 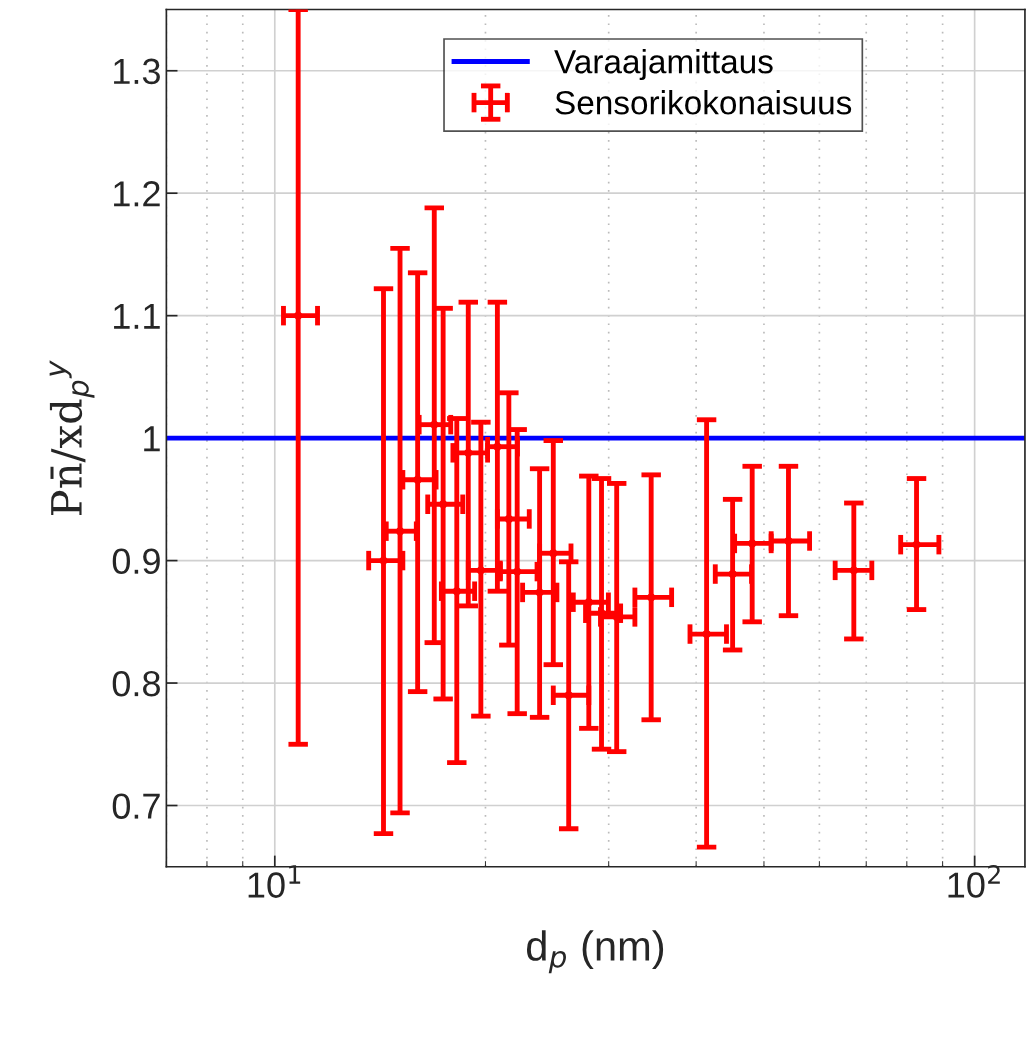 I want to click on legend-label: Sensorikokonaisuus, so click(x=703, y=102).